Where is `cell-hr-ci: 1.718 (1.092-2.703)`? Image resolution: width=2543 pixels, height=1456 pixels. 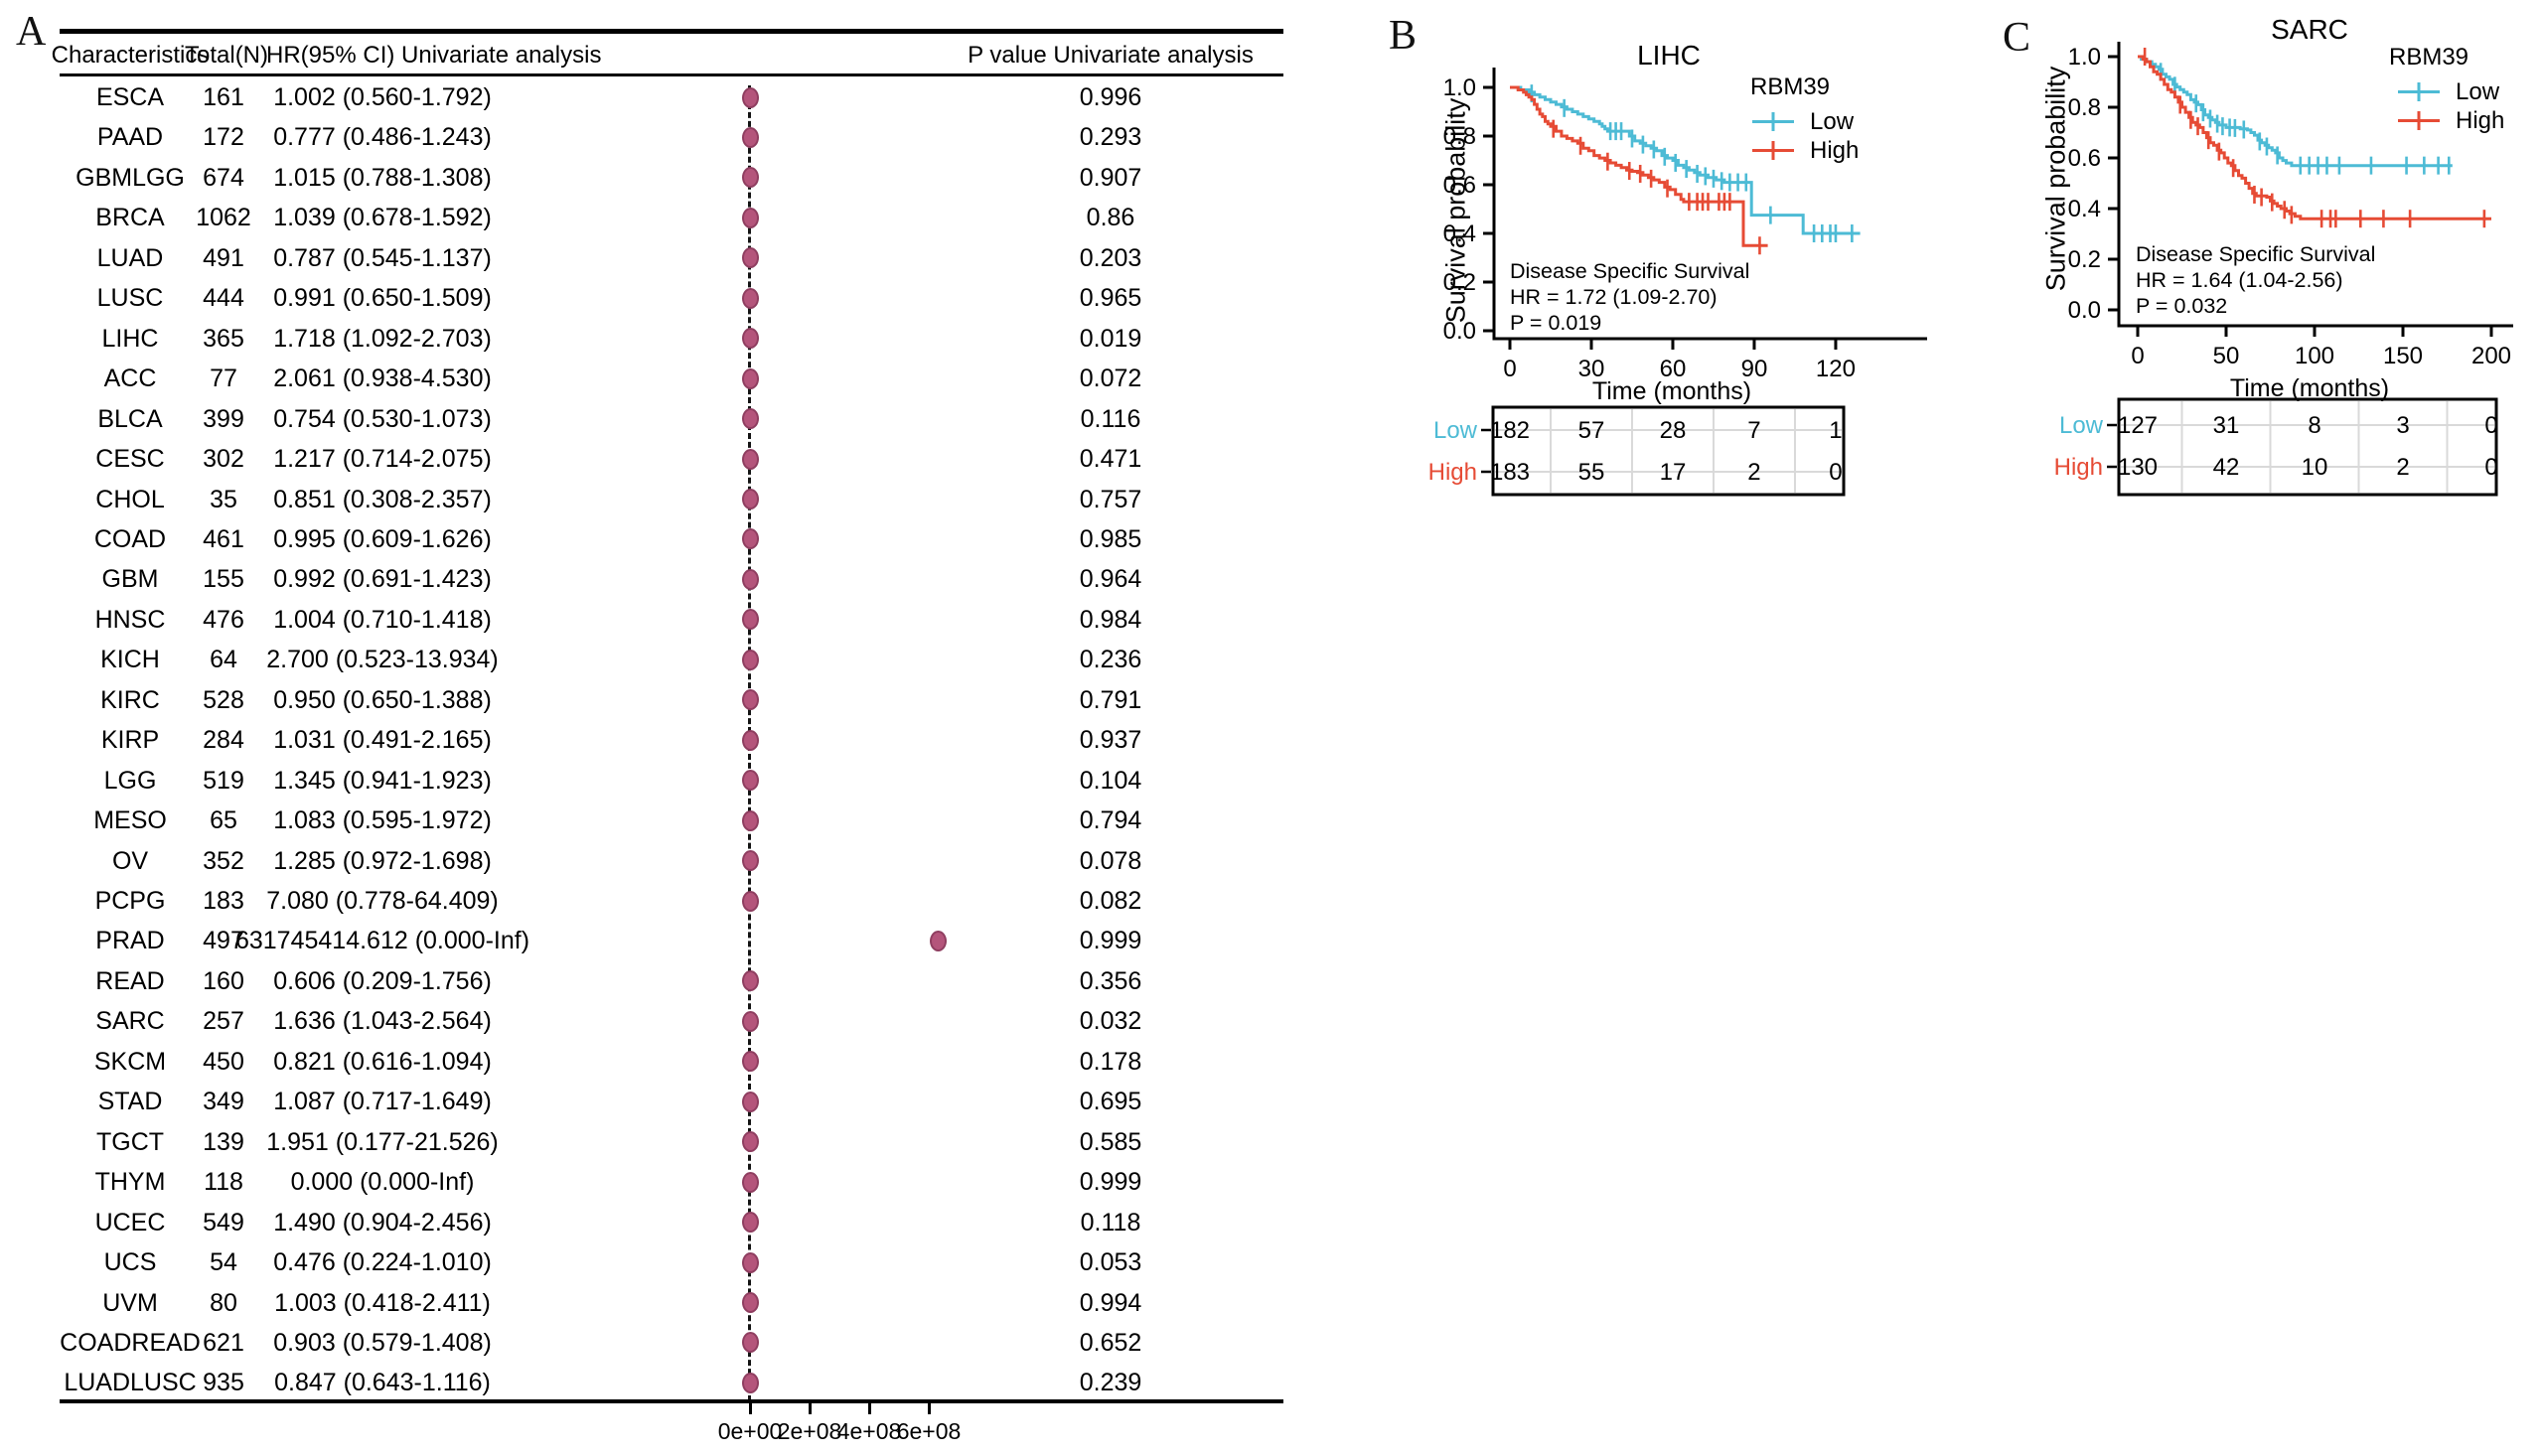
cell-hr-ci: 1.718 (1.092-2.703) is located at coordinates (382, 338).